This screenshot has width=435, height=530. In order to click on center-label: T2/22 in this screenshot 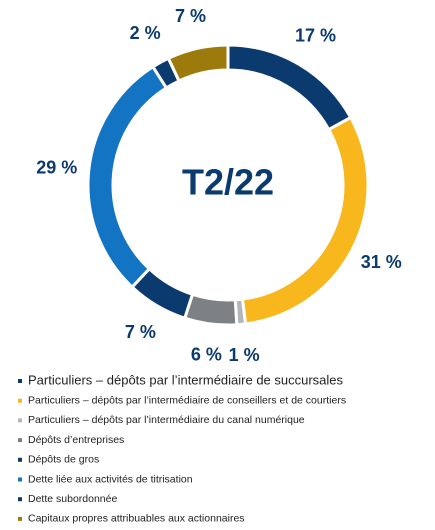, I will do `click(228, 182)`.